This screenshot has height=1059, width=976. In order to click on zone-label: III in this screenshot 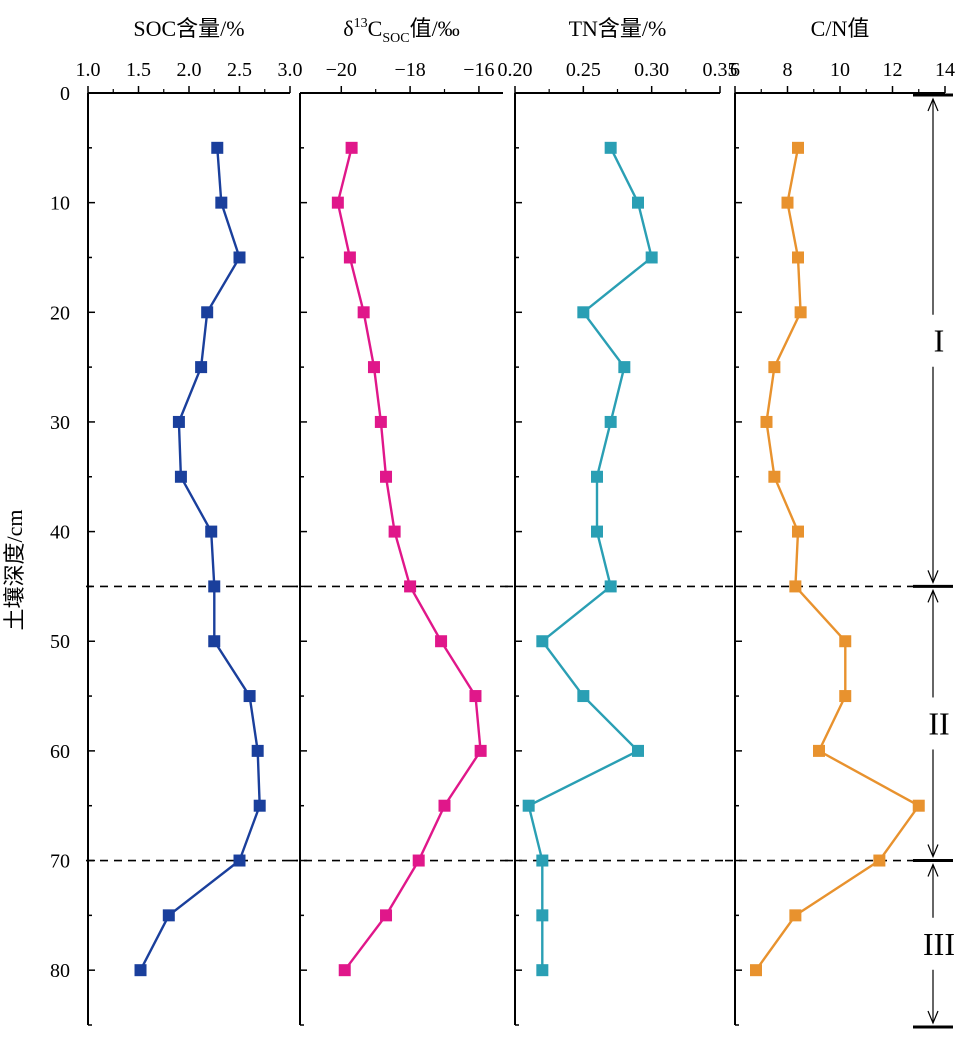, I will do `click(939, 944)`.